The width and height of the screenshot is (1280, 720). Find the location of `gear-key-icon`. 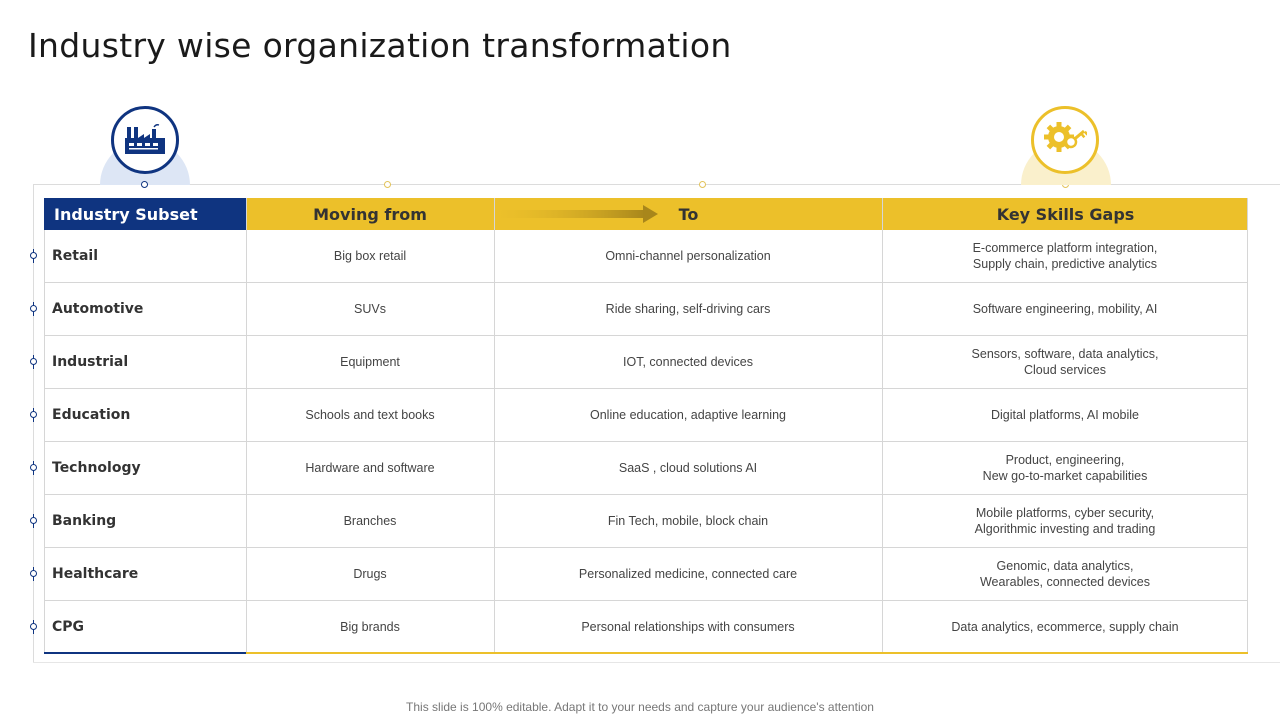

gear-key-icon is located at coordinates (1065, 137).